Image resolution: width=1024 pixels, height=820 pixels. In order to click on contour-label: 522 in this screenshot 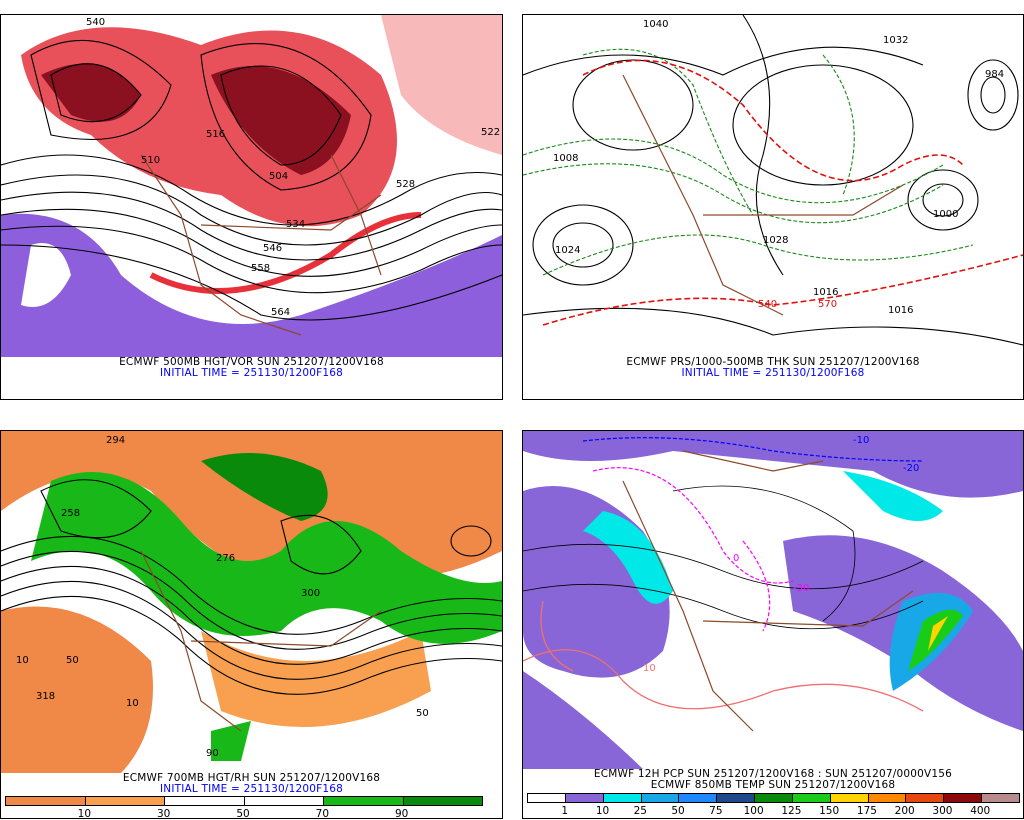, I will do `click(490, 132)`.